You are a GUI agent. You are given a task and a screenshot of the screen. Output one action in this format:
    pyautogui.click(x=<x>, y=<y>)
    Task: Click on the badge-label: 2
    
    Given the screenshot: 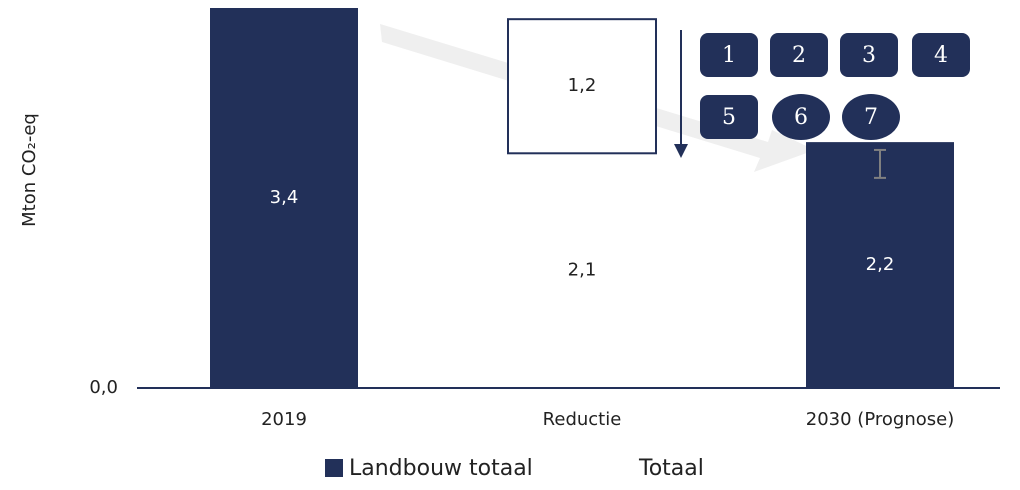 What is the action you would take?
    pyautogui.click(x=799, y=55)
    